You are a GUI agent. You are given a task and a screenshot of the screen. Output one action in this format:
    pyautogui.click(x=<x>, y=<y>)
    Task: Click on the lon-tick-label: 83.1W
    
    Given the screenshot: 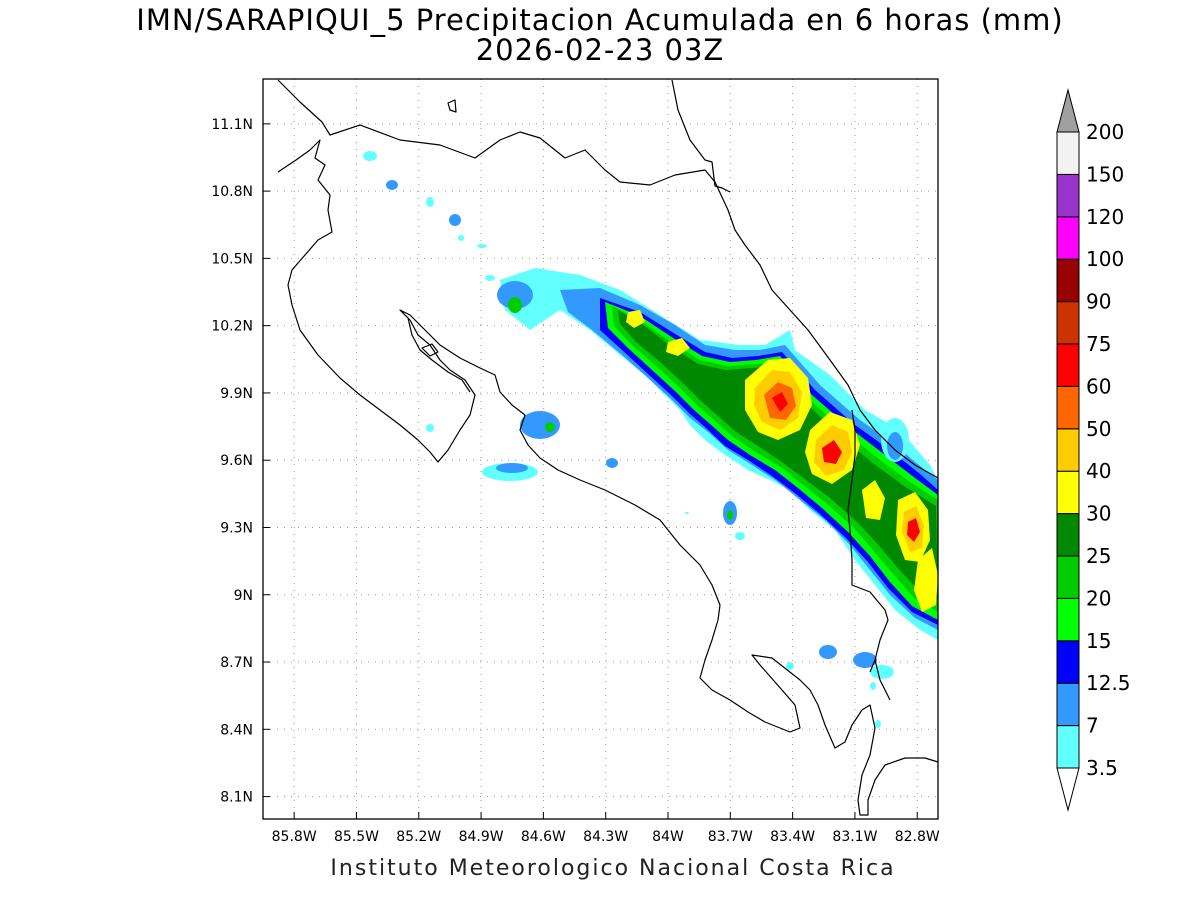 What is the action you would take?
    pyautogui.click(x=854, y=837)
    